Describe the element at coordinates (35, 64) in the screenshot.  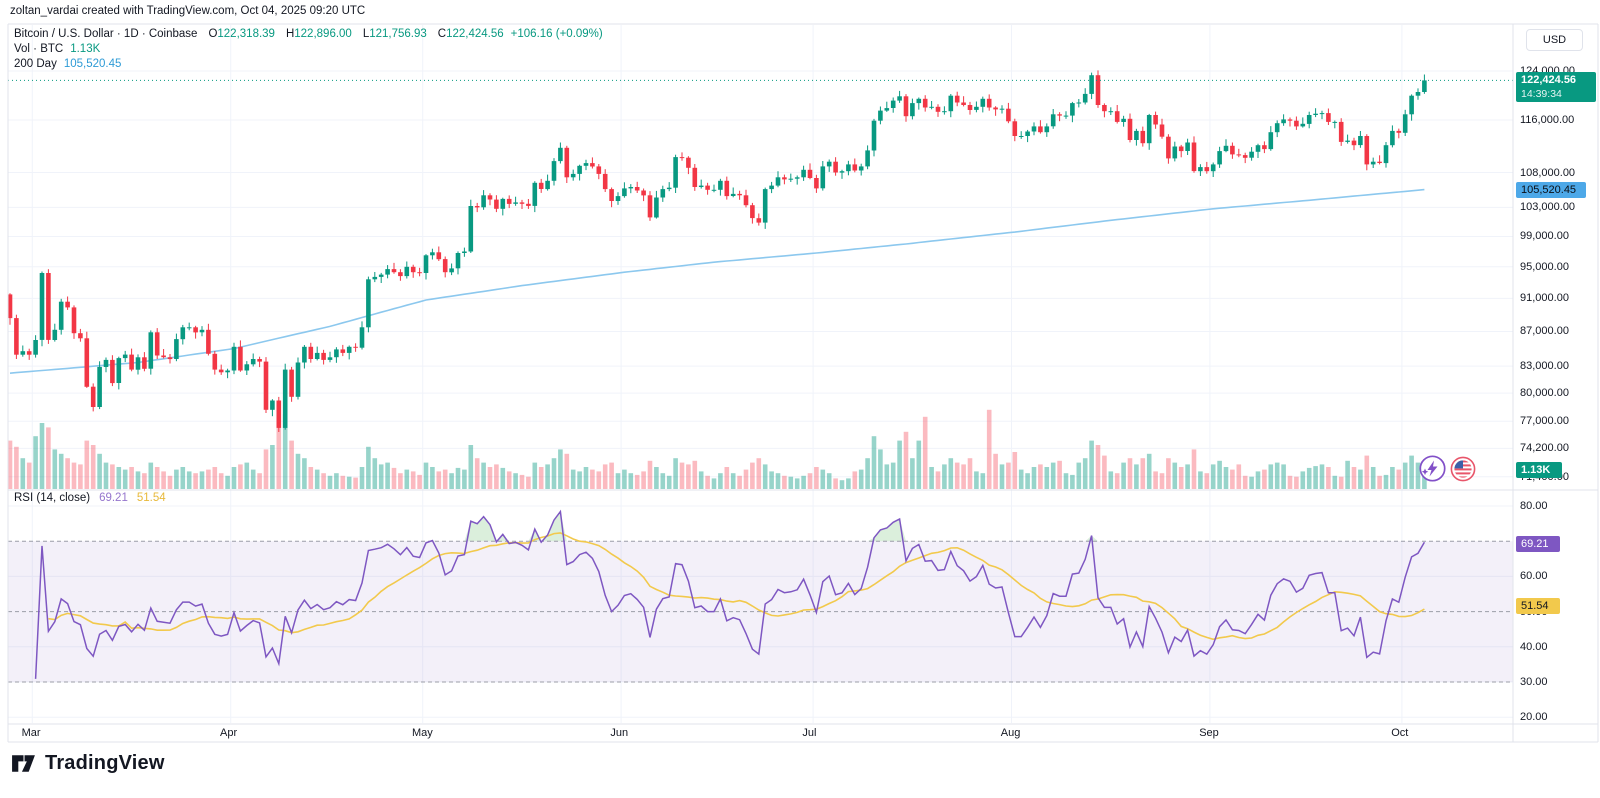
I see `ma200-label: 200 Day` at that location.